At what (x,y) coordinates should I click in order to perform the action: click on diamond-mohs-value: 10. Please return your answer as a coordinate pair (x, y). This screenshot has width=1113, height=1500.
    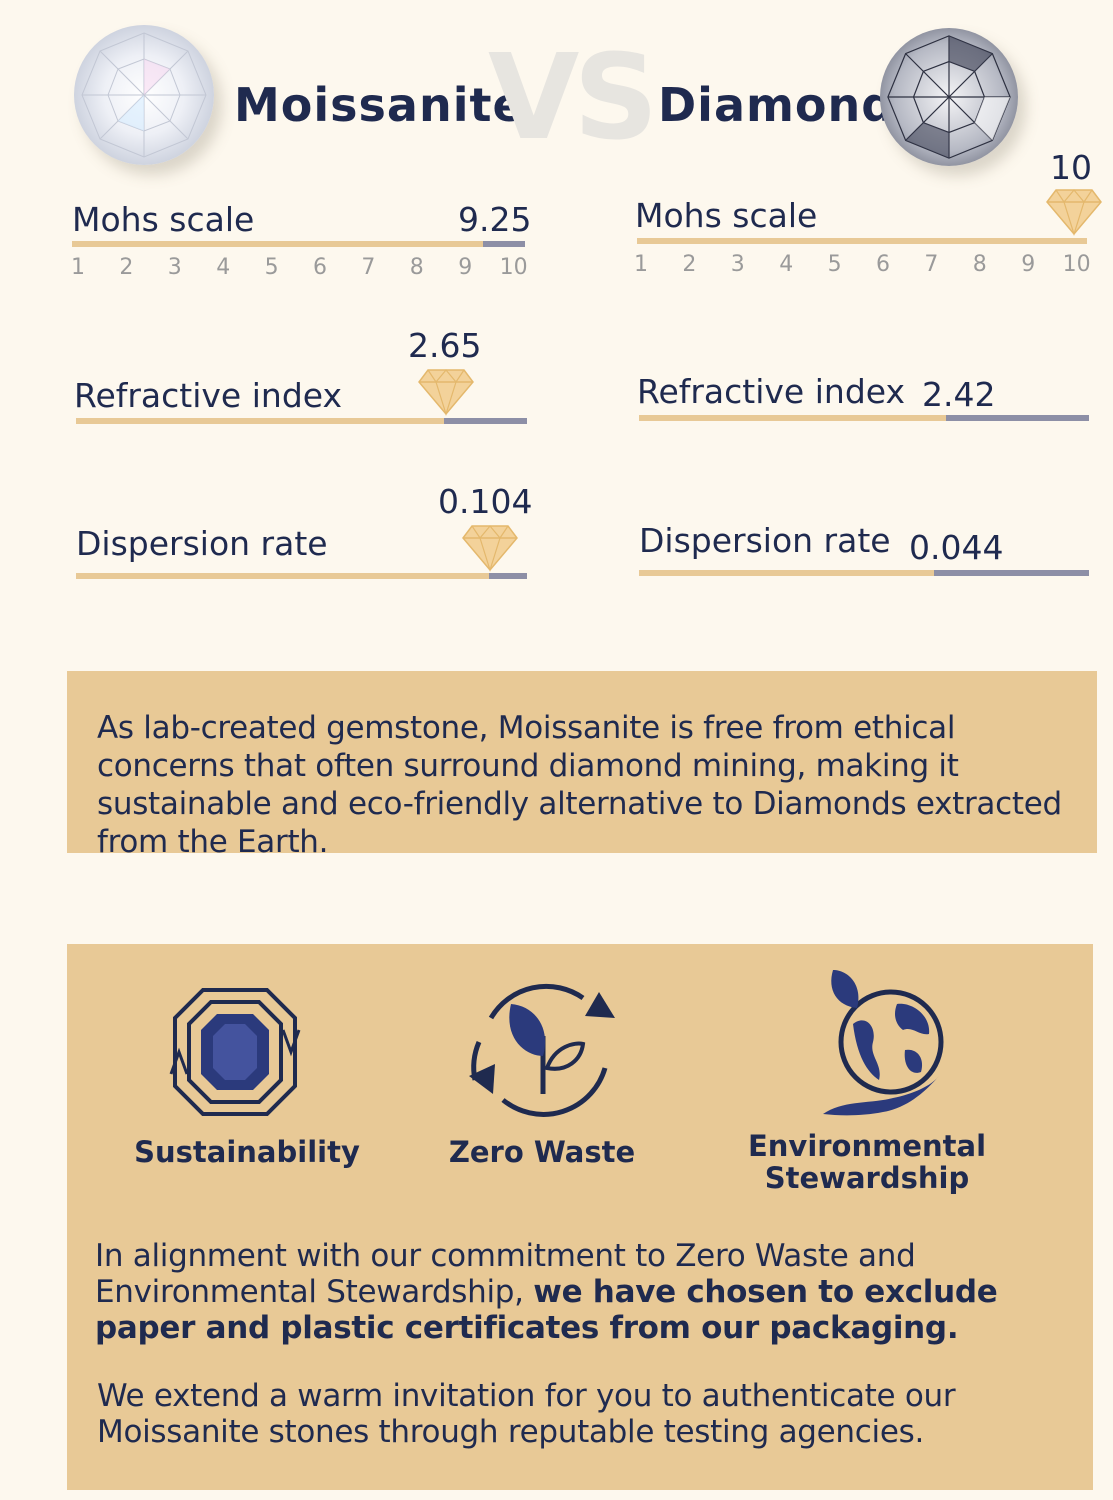
    Looking at the image, I should click on (1071, 167).